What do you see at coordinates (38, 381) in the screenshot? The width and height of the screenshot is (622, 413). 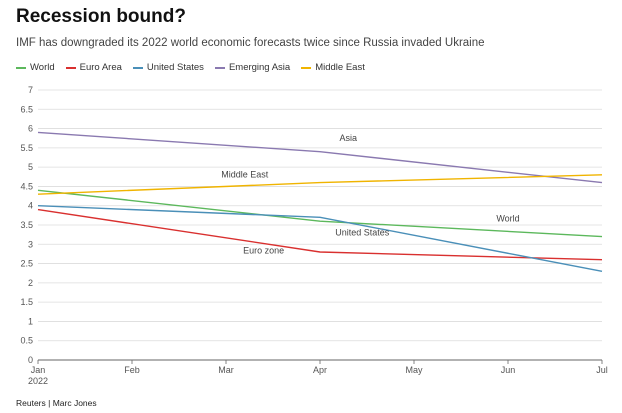 I see `x-year-label: 2022` at bounding box center [38, 381].